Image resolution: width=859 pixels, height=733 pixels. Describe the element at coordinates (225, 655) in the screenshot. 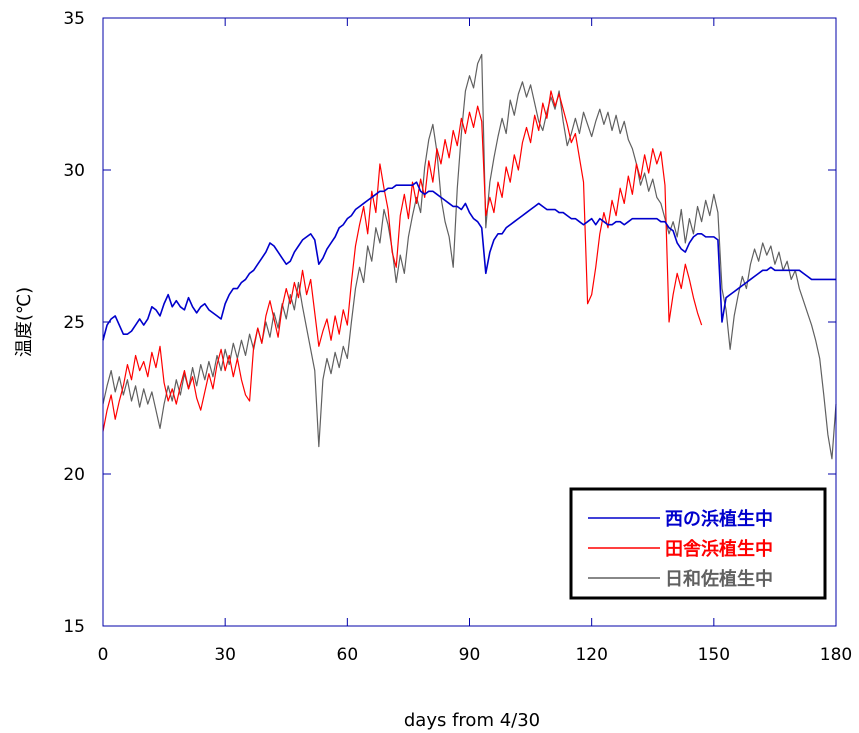

I see `x-tick-label: 30` at that location.